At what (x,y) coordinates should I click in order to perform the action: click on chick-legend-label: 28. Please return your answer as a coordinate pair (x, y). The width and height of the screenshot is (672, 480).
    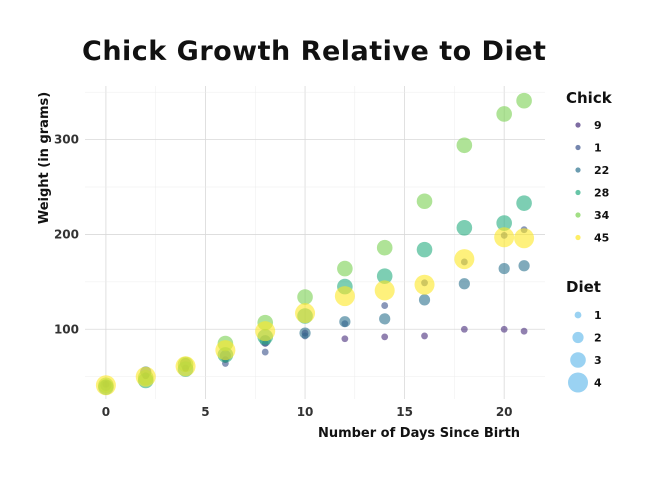
    Looking at the image, I should click on (601, 193).